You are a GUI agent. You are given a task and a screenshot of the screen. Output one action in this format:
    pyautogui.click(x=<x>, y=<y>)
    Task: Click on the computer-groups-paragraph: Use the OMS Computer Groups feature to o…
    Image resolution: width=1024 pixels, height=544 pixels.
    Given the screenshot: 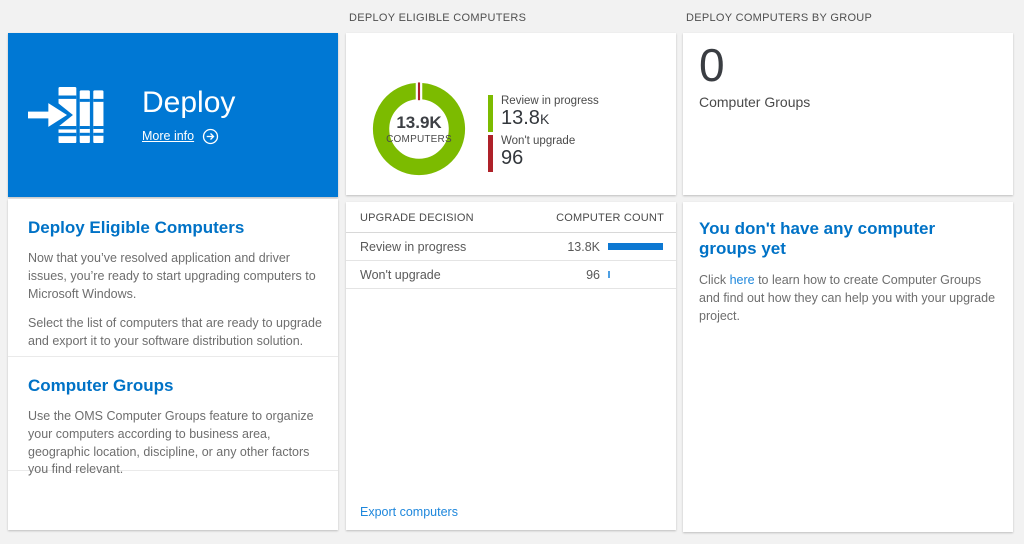 What is the action you would take?
    pyautogui.click(x=171, y=443)
    